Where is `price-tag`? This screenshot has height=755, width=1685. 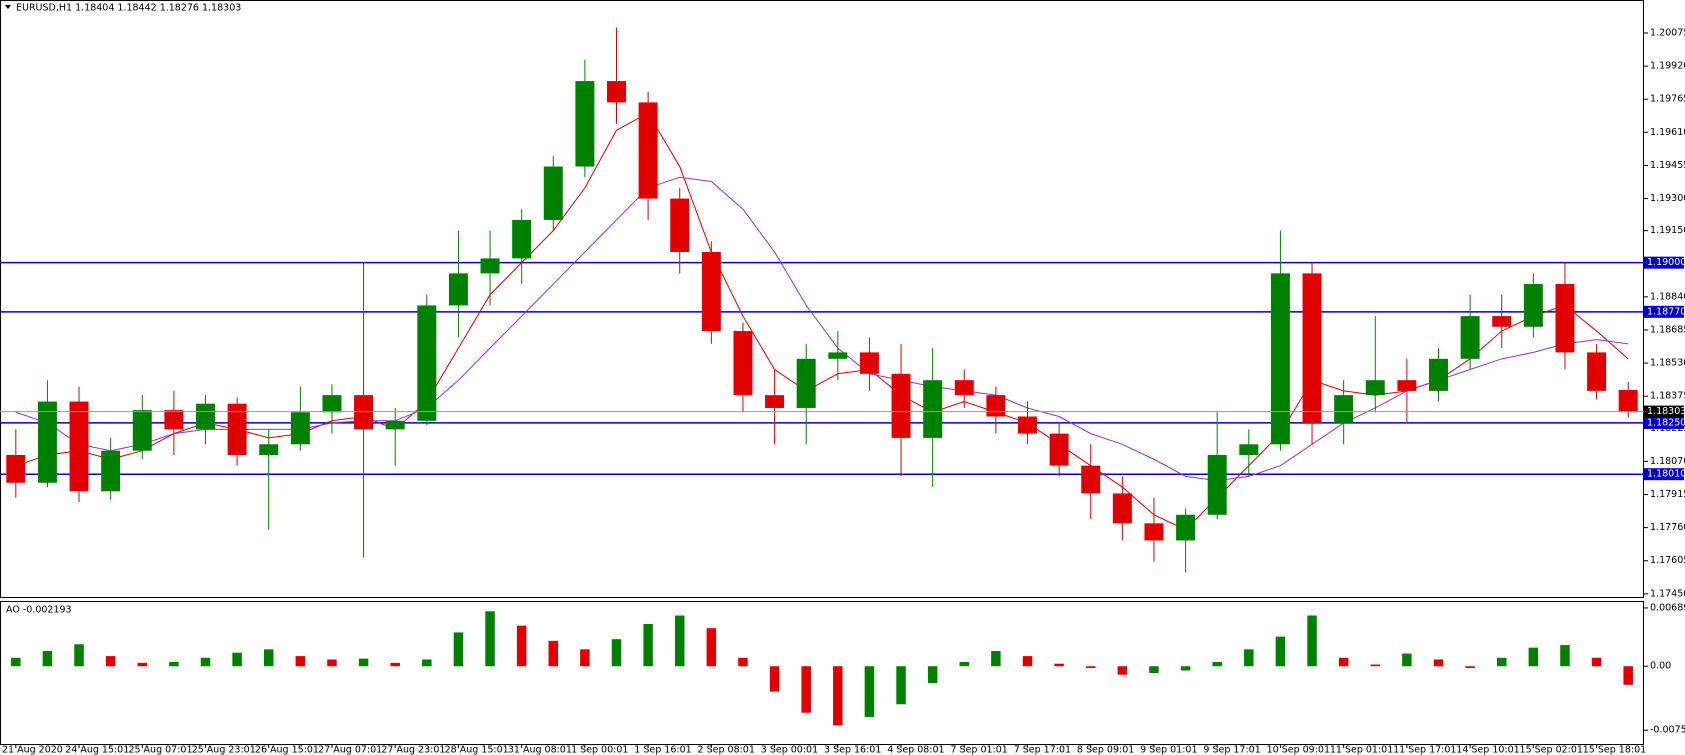
price-tag is located at coordinates (1664, 411).